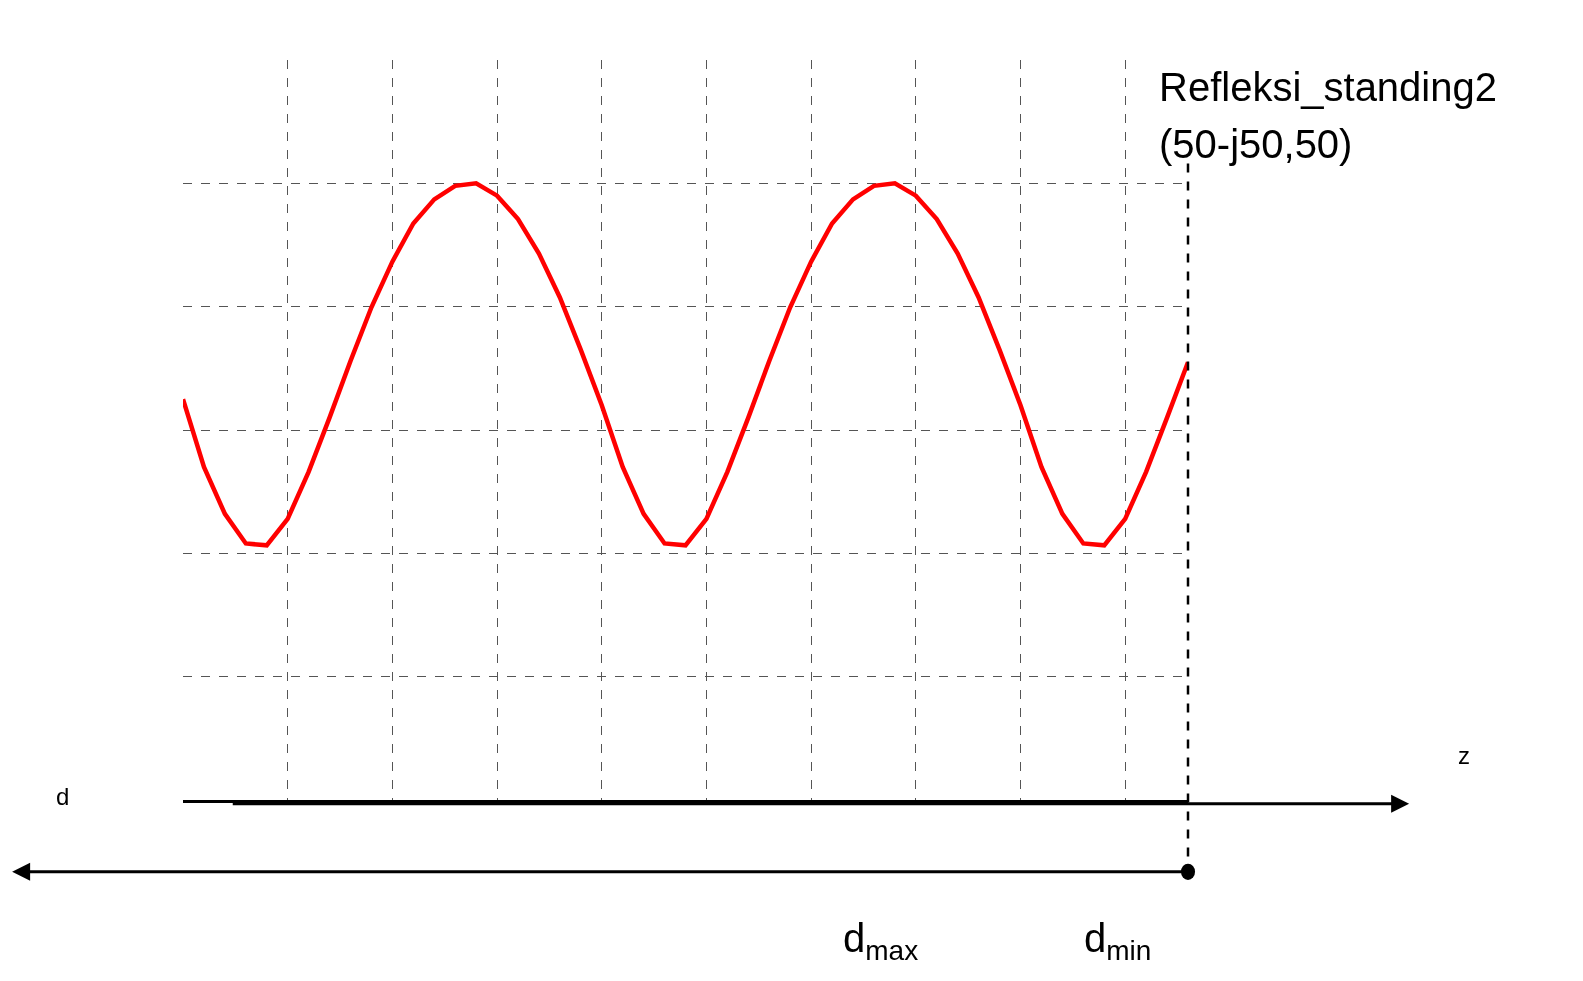  I want to click on text: d$_{min}$, so click(1118, 941).